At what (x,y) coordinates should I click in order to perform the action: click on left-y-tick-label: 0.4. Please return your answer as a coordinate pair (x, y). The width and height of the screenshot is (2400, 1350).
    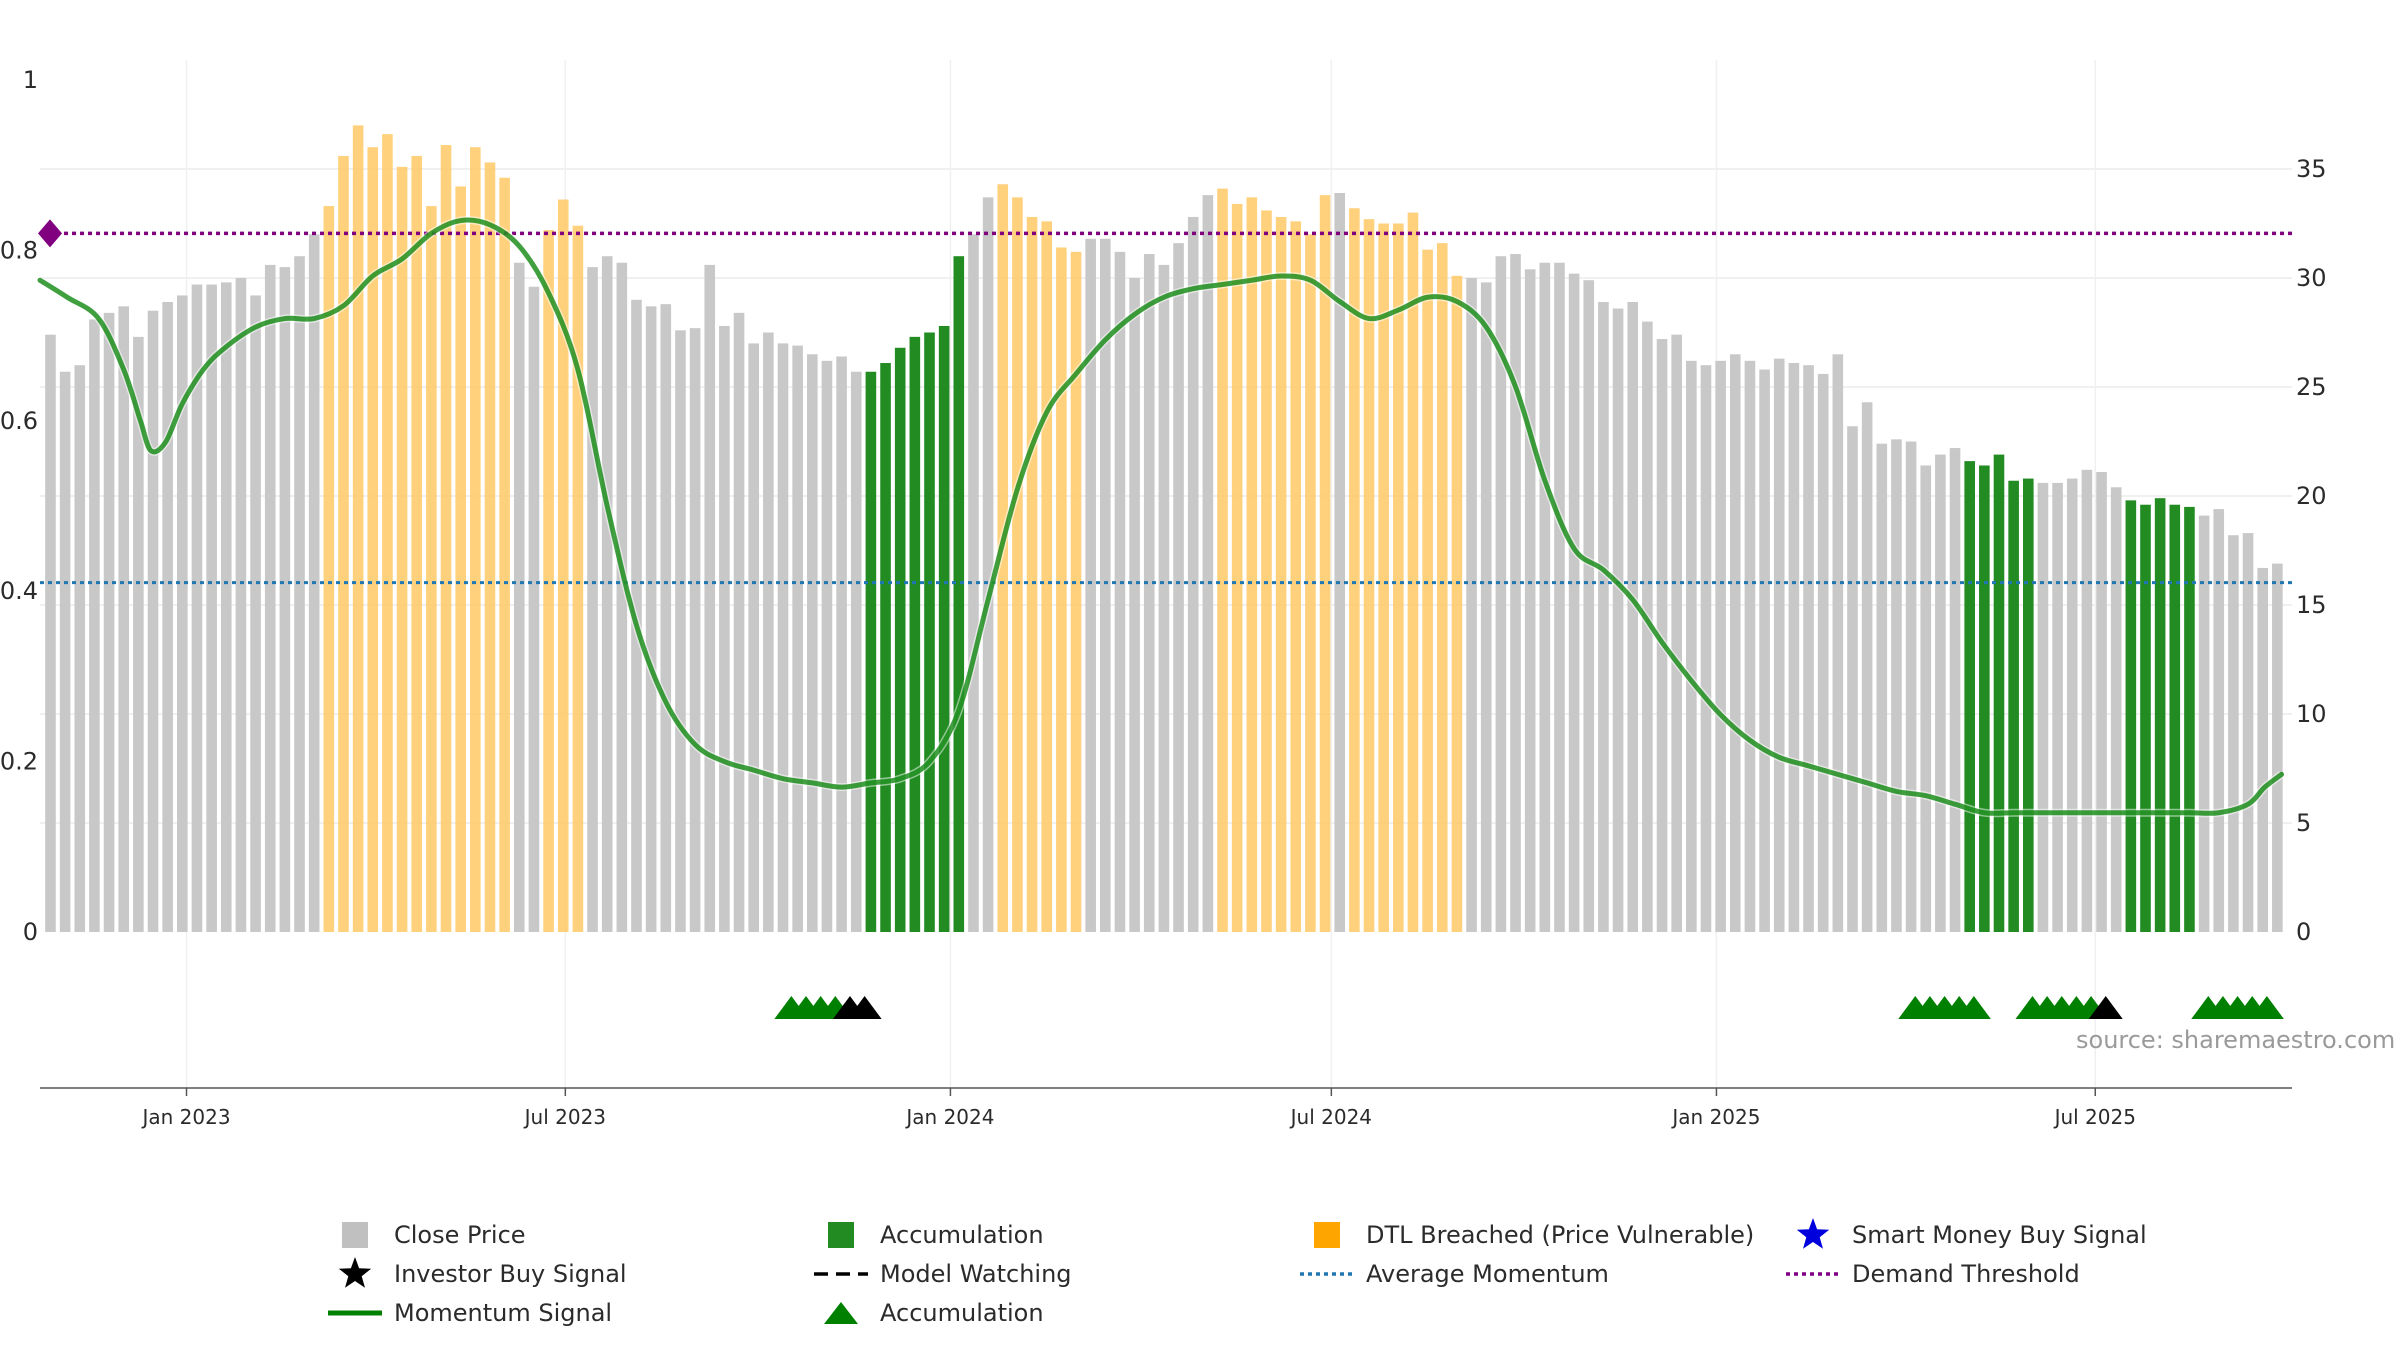
    Looking at the image, I should click on (19, 591).